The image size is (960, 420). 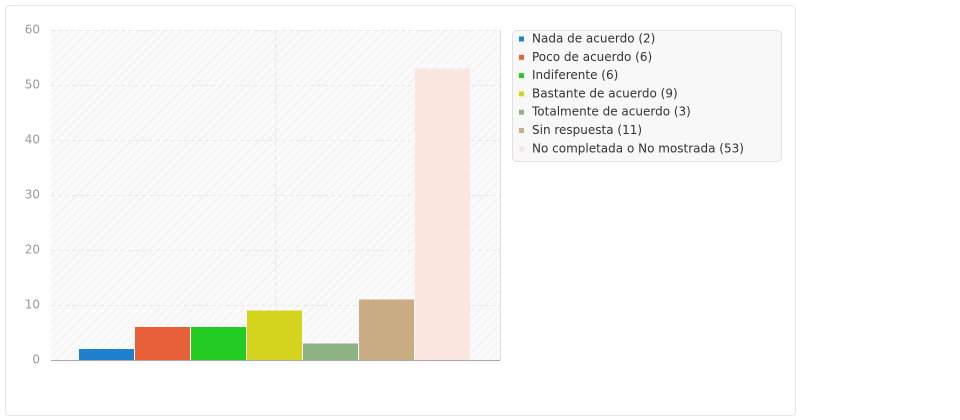 I want to click on y-tick-label: 40, so click(x=32, y=140).